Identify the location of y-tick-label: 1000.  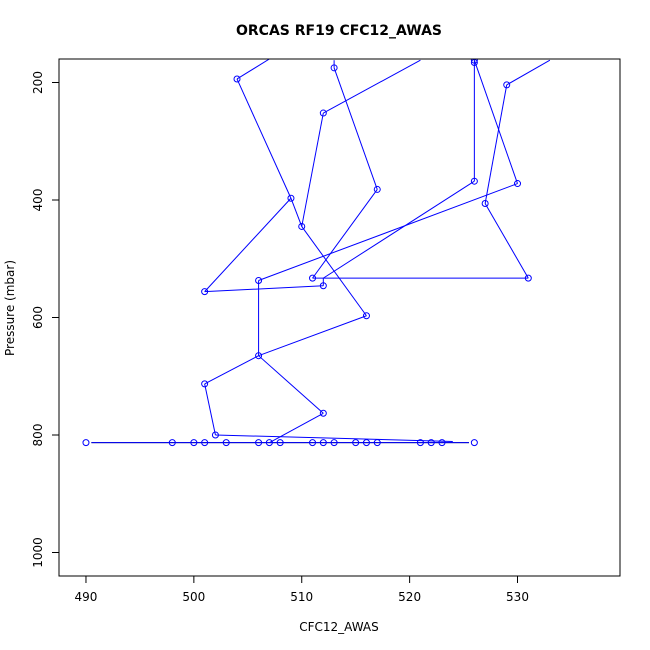
(38, 552).